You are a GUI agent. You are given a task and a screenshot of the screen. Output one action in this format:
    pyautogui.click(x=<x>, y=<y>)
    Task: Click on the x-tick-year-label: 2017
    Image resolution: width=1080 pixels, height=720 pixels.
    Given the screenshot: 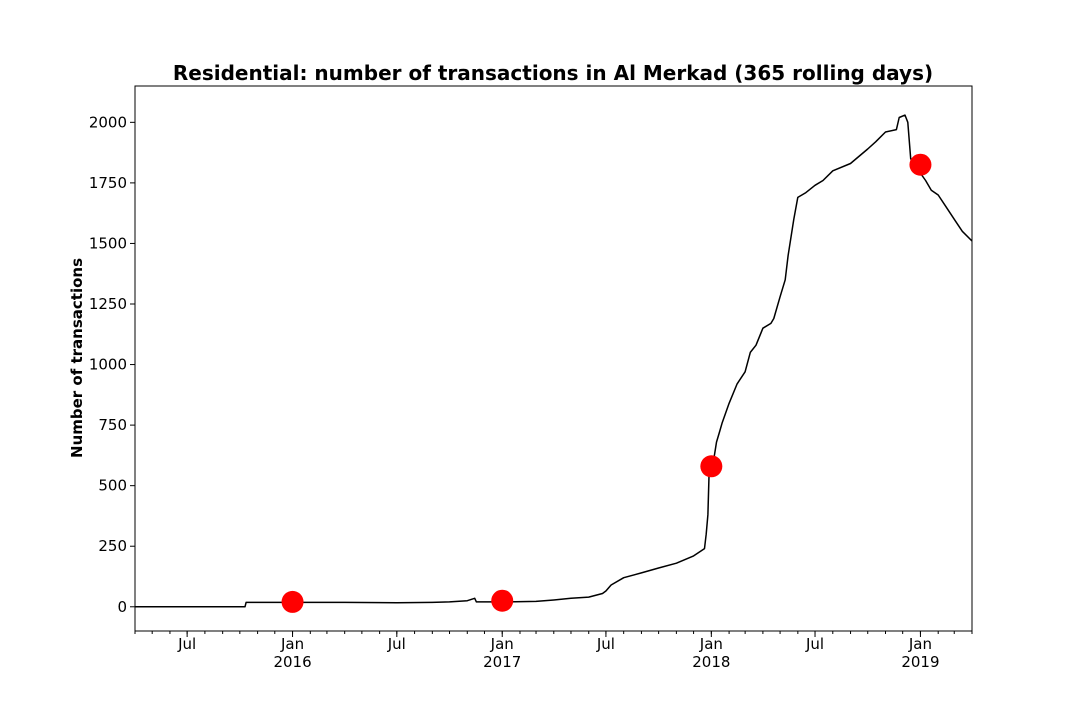 What is the action you would take?
    pyautogui.click(x=502, y=662)
    